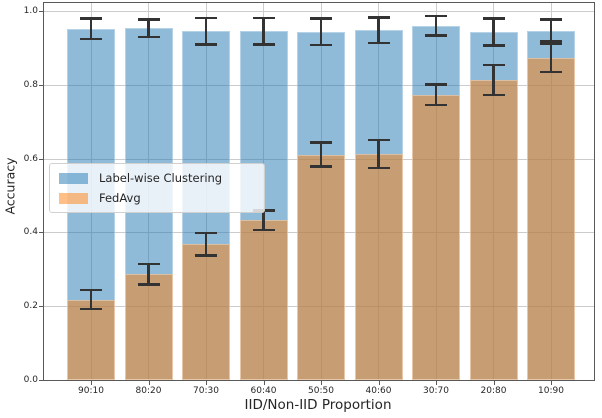  I want to click on x-tick-label: 30:70, so click(436, 391).